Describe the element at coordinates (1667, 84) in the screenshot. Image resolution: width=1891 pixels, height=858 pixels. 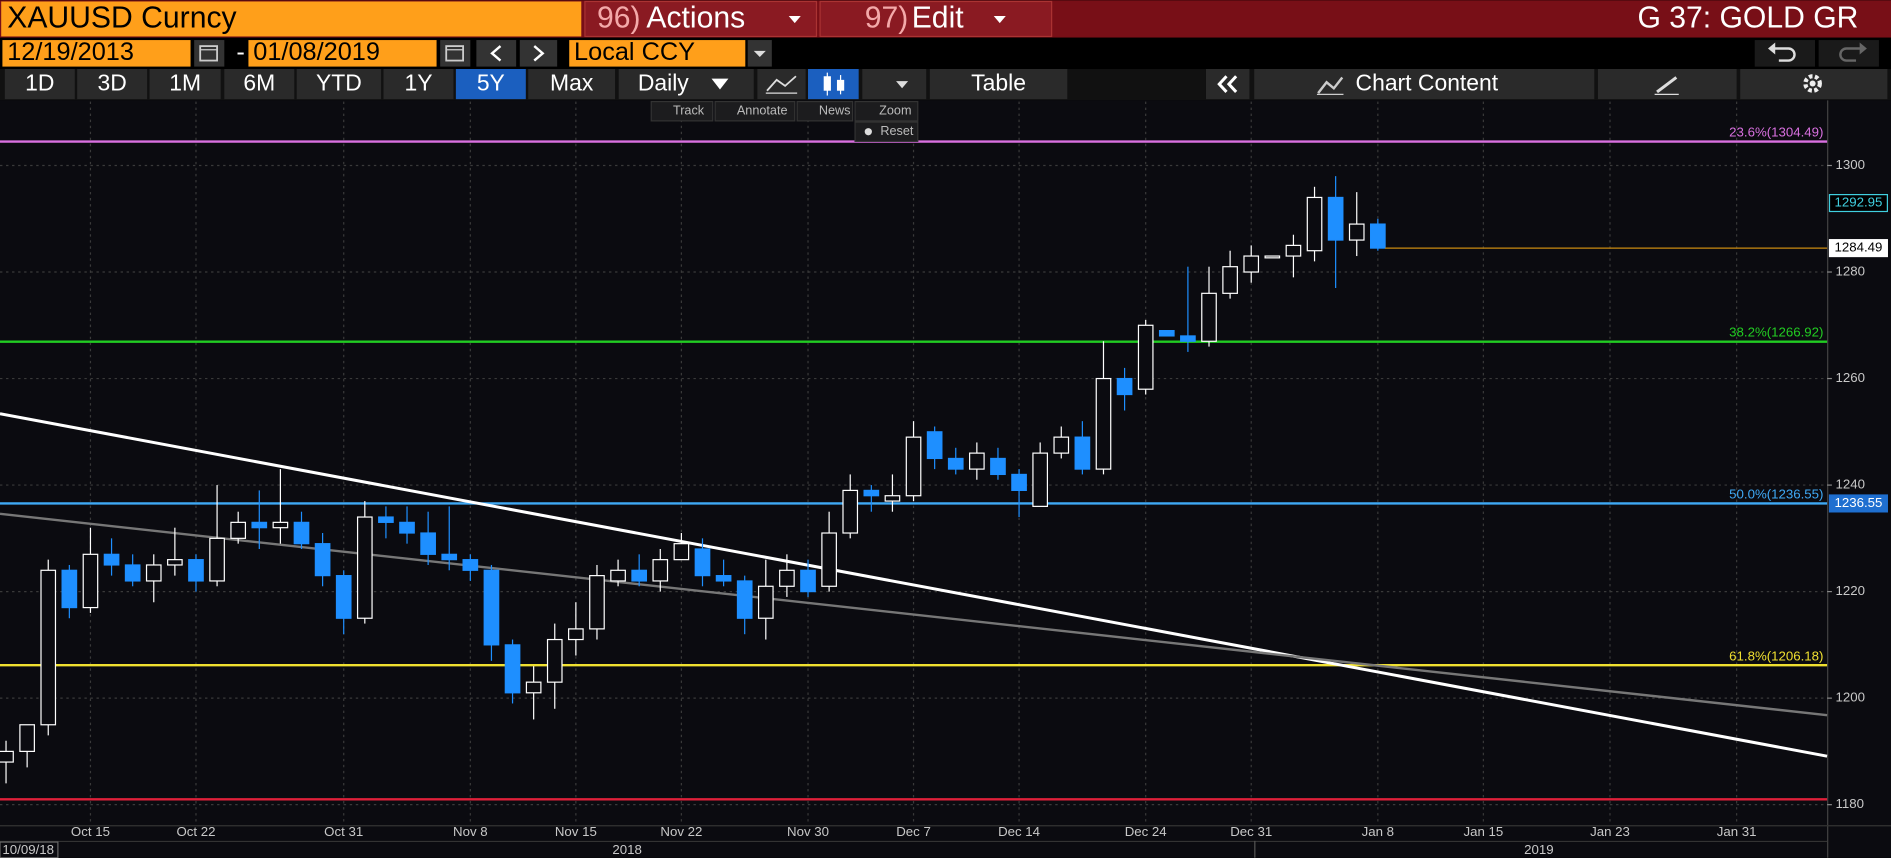
I see `edit-button` at that location.